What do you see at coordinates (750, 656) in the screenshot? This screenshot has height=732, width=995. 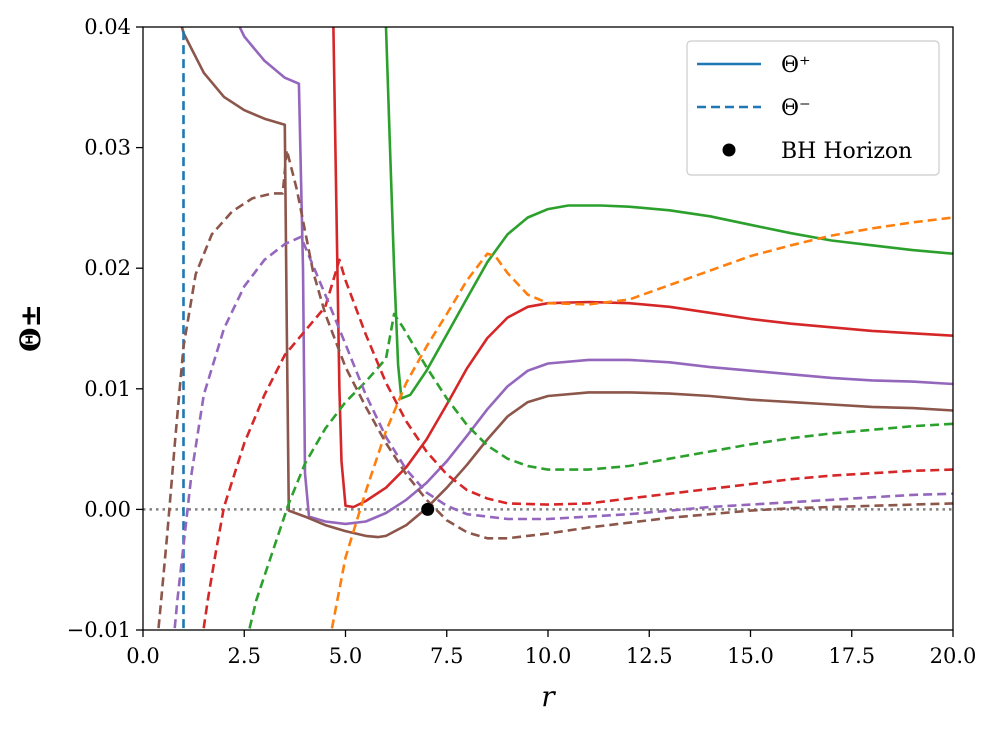 I see `x-tick-label: 15.0` at bounding box center [750, 656].